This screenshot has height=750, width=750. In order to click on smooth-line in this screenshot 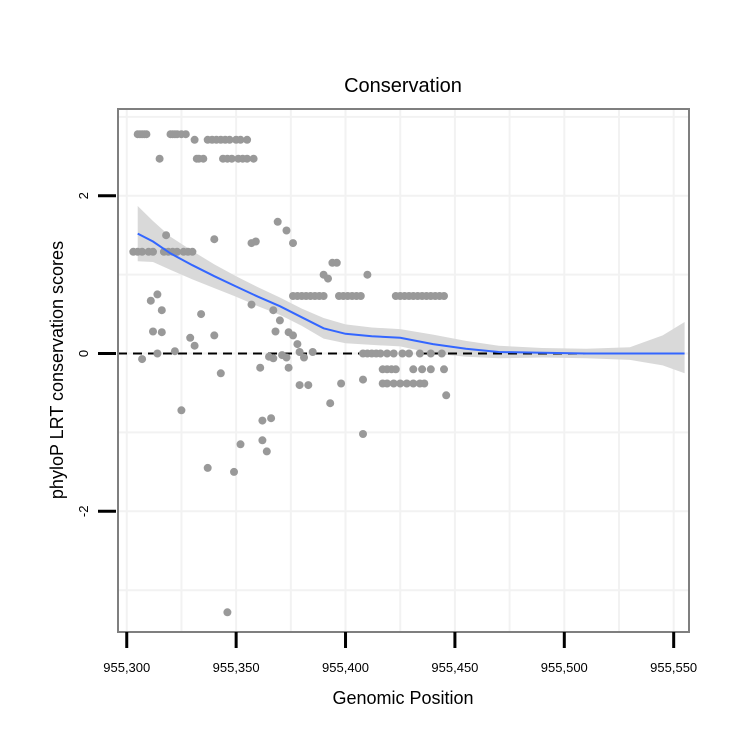, I will do `click(411, 293)`.